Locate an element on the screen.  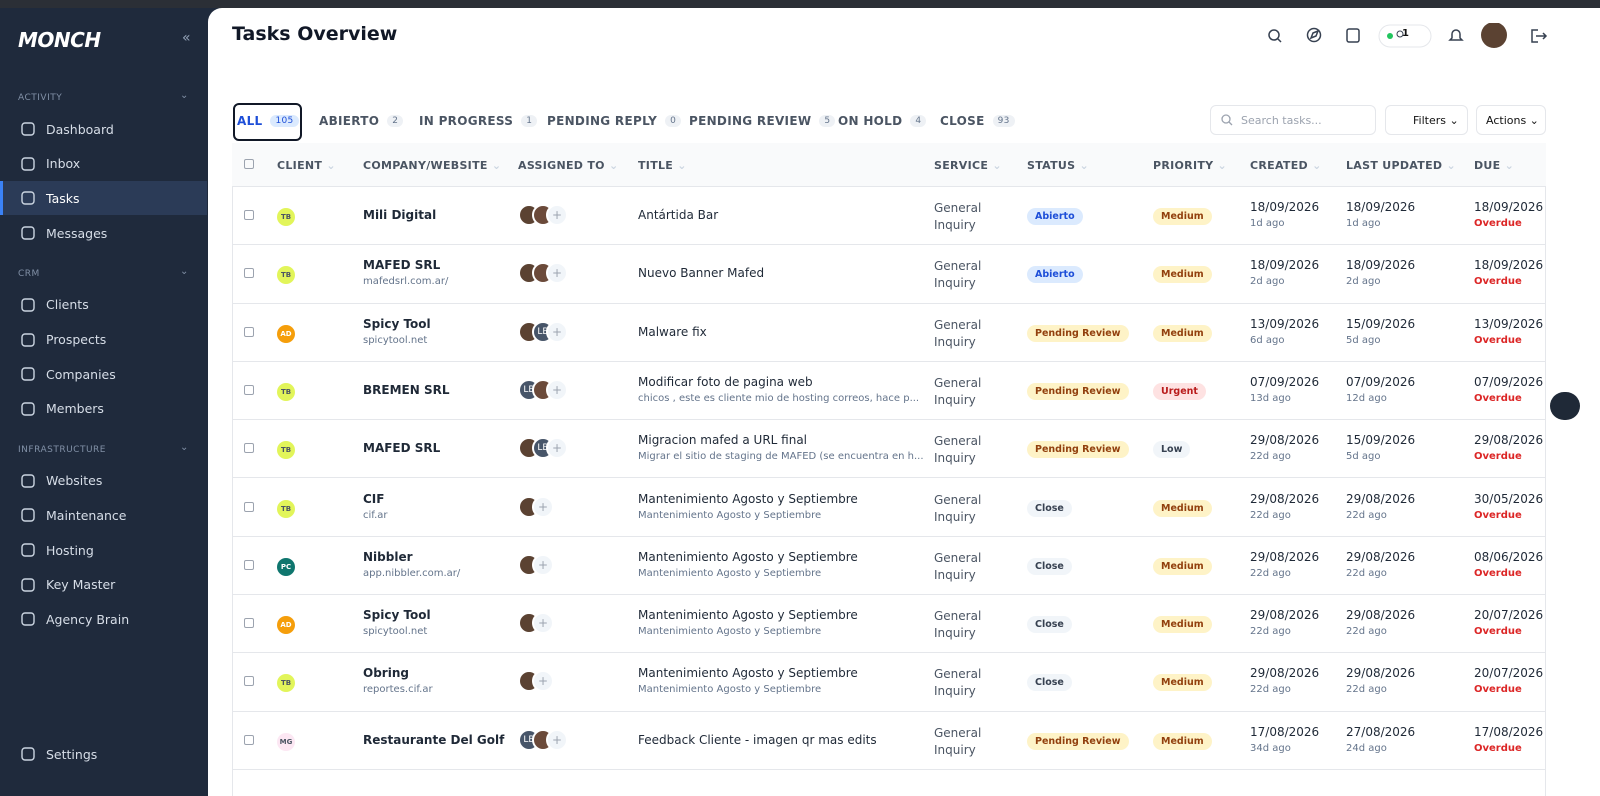
nav-item: Agency Brain is located at coordinates (103, 619).